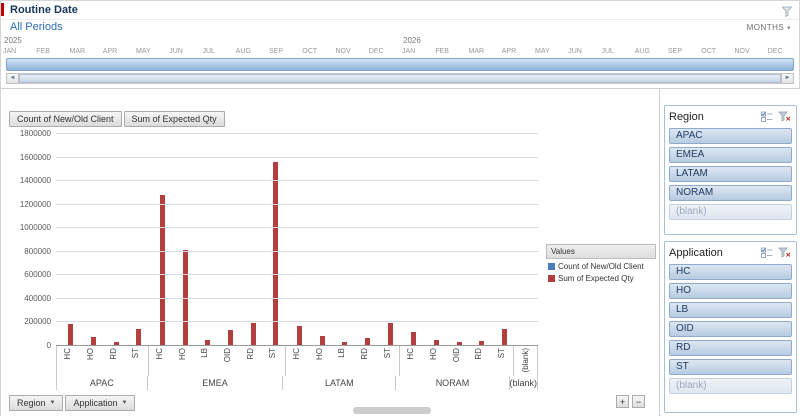 Image resolution: width=800 pixels, height=416 pixels. I want to click on timeline-selection-band, so click(400, 64).